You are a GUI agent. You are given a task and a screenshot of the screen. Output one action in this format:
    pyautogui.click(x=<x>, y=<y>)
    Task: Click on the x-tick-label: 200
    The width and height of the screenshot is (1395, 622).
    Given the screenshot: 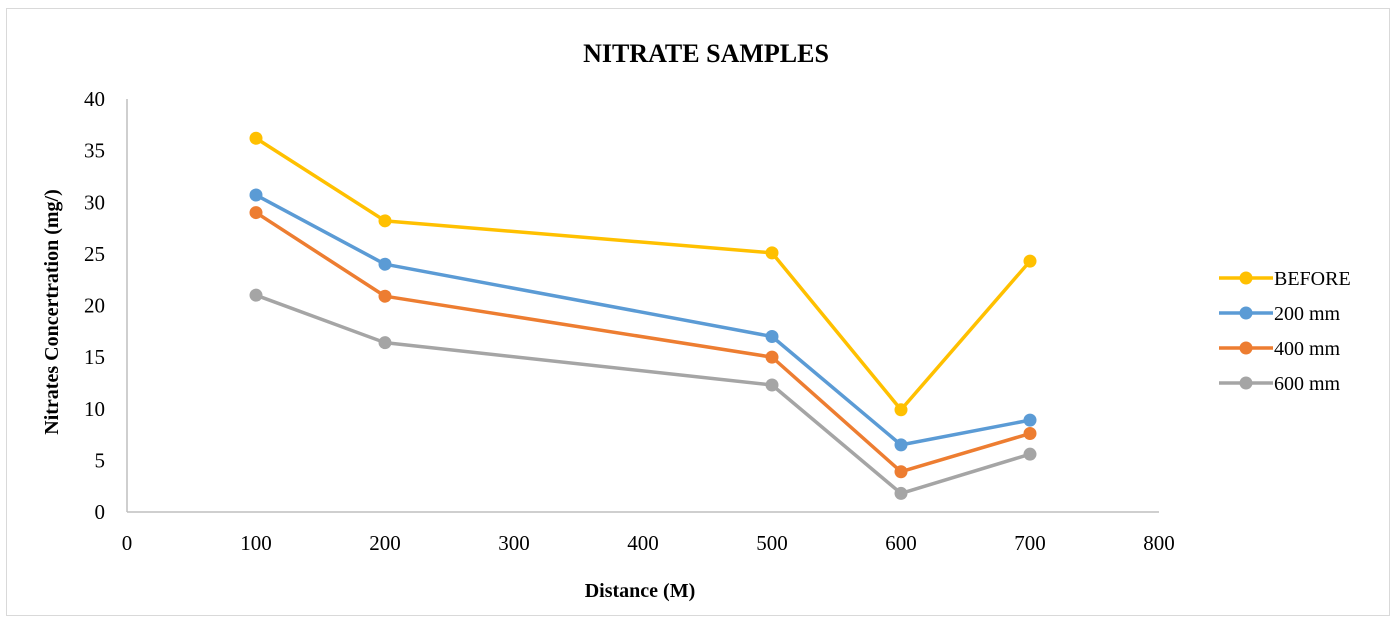 What is the action you would take?
    pyautogui.click(x=385, y=543)
    